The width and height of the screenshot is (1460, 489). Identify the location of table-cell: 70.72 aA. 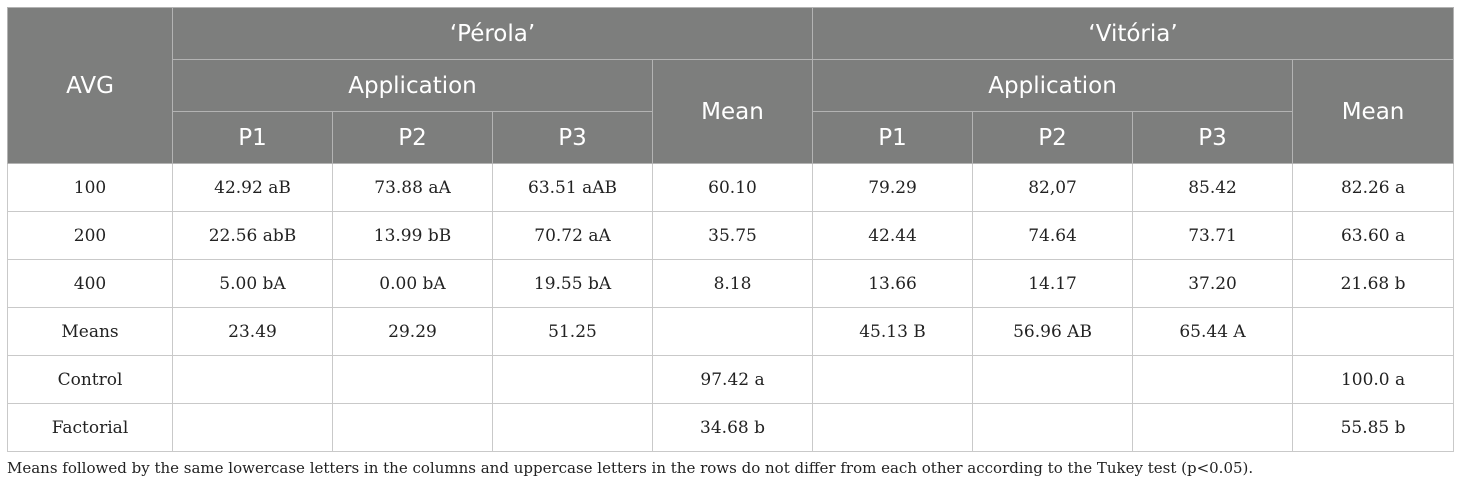
(572, 235).